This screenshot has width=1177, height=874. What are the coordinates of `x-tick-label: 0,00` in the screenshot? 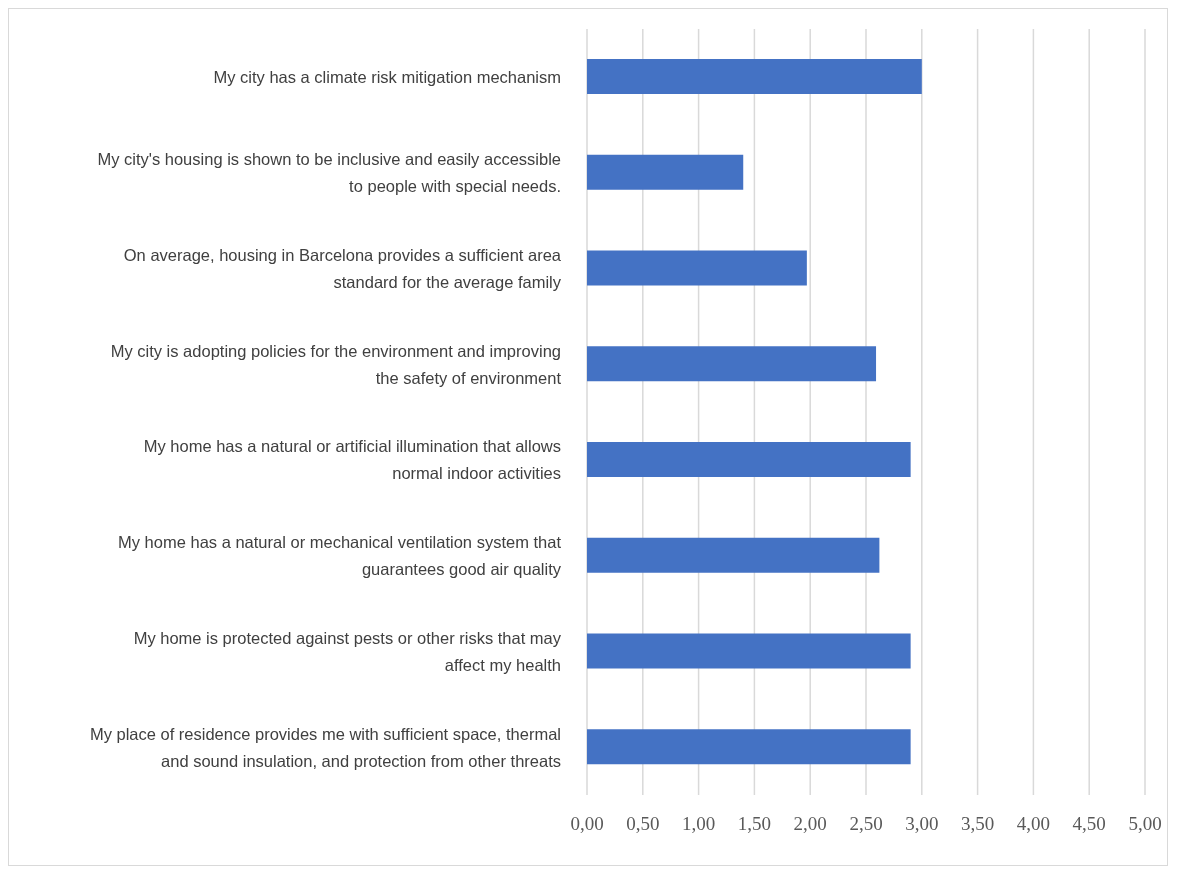 It's located at (587, 824).